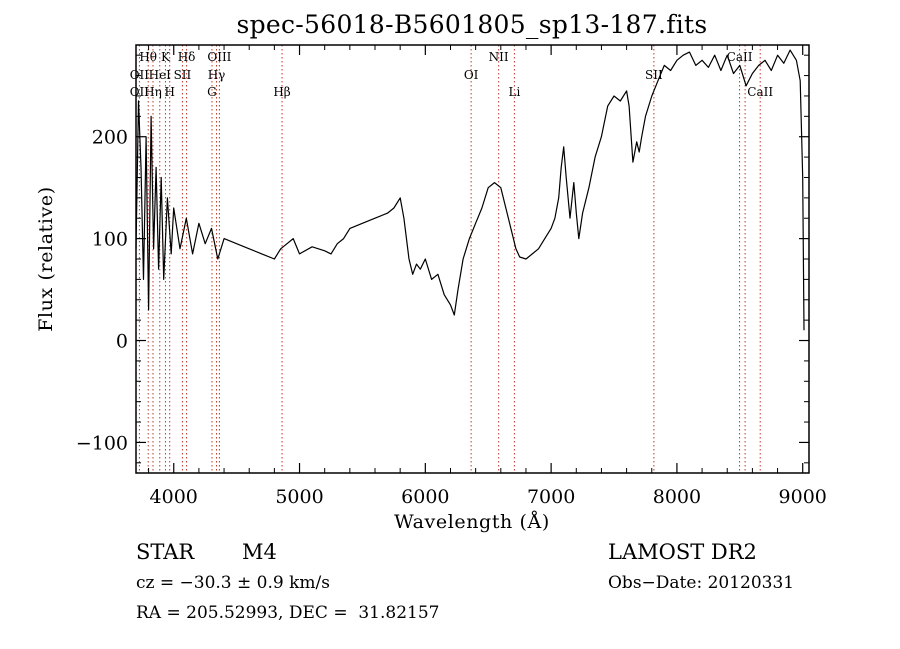  What do you see at coordinates (110, 138) in the screenshot?
I see `y-tick-label: 200` at bounding box center [110, 138].